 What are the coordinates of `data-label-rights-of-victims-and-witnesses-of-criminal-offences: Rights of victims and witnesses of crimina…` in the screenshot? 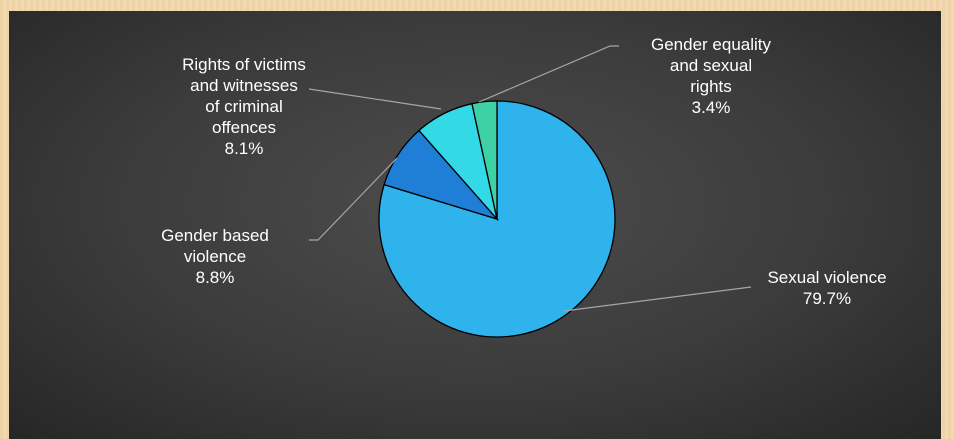 It's located at (244, 106).